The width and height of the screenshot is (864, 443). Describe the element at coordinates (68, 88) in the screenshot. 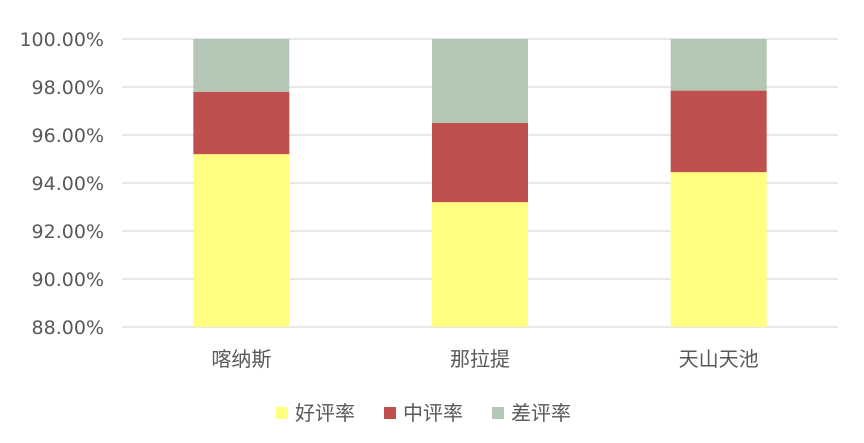

I see `y-tick-label: 98.00%` at that location.